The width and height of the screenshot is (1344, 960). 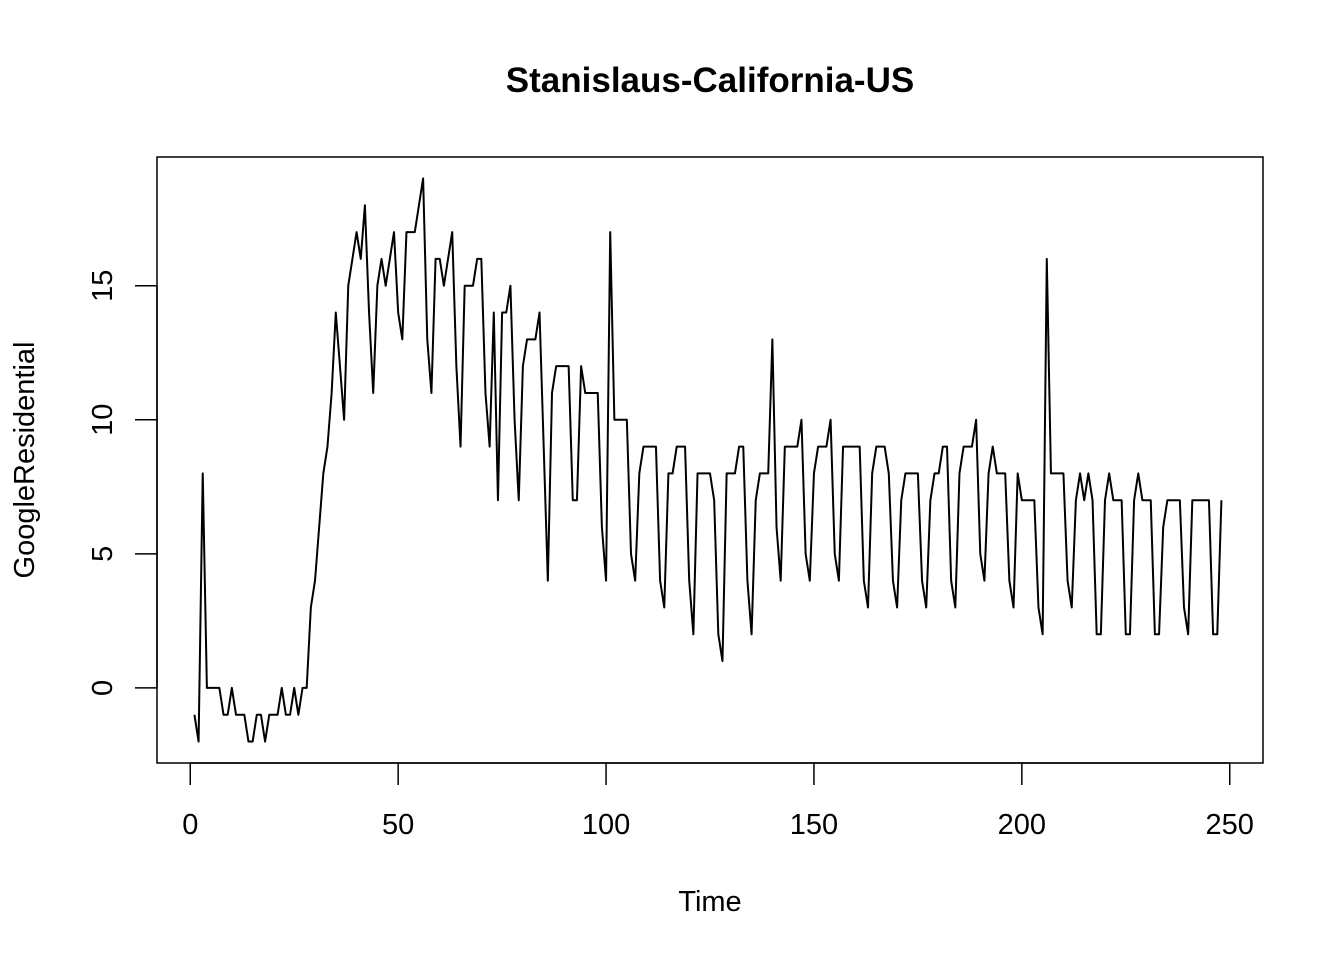 I want to click on x-axis: 0 50 100 150 200 250, so click(x=718, y=801).